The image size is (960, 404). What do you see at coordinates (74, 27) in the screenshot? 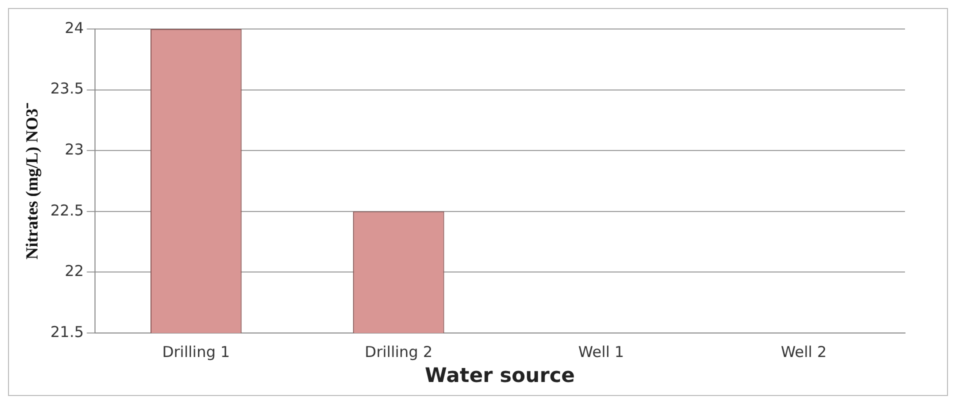
I see `y-tick-label: 24` at bounding box center [74, 27].